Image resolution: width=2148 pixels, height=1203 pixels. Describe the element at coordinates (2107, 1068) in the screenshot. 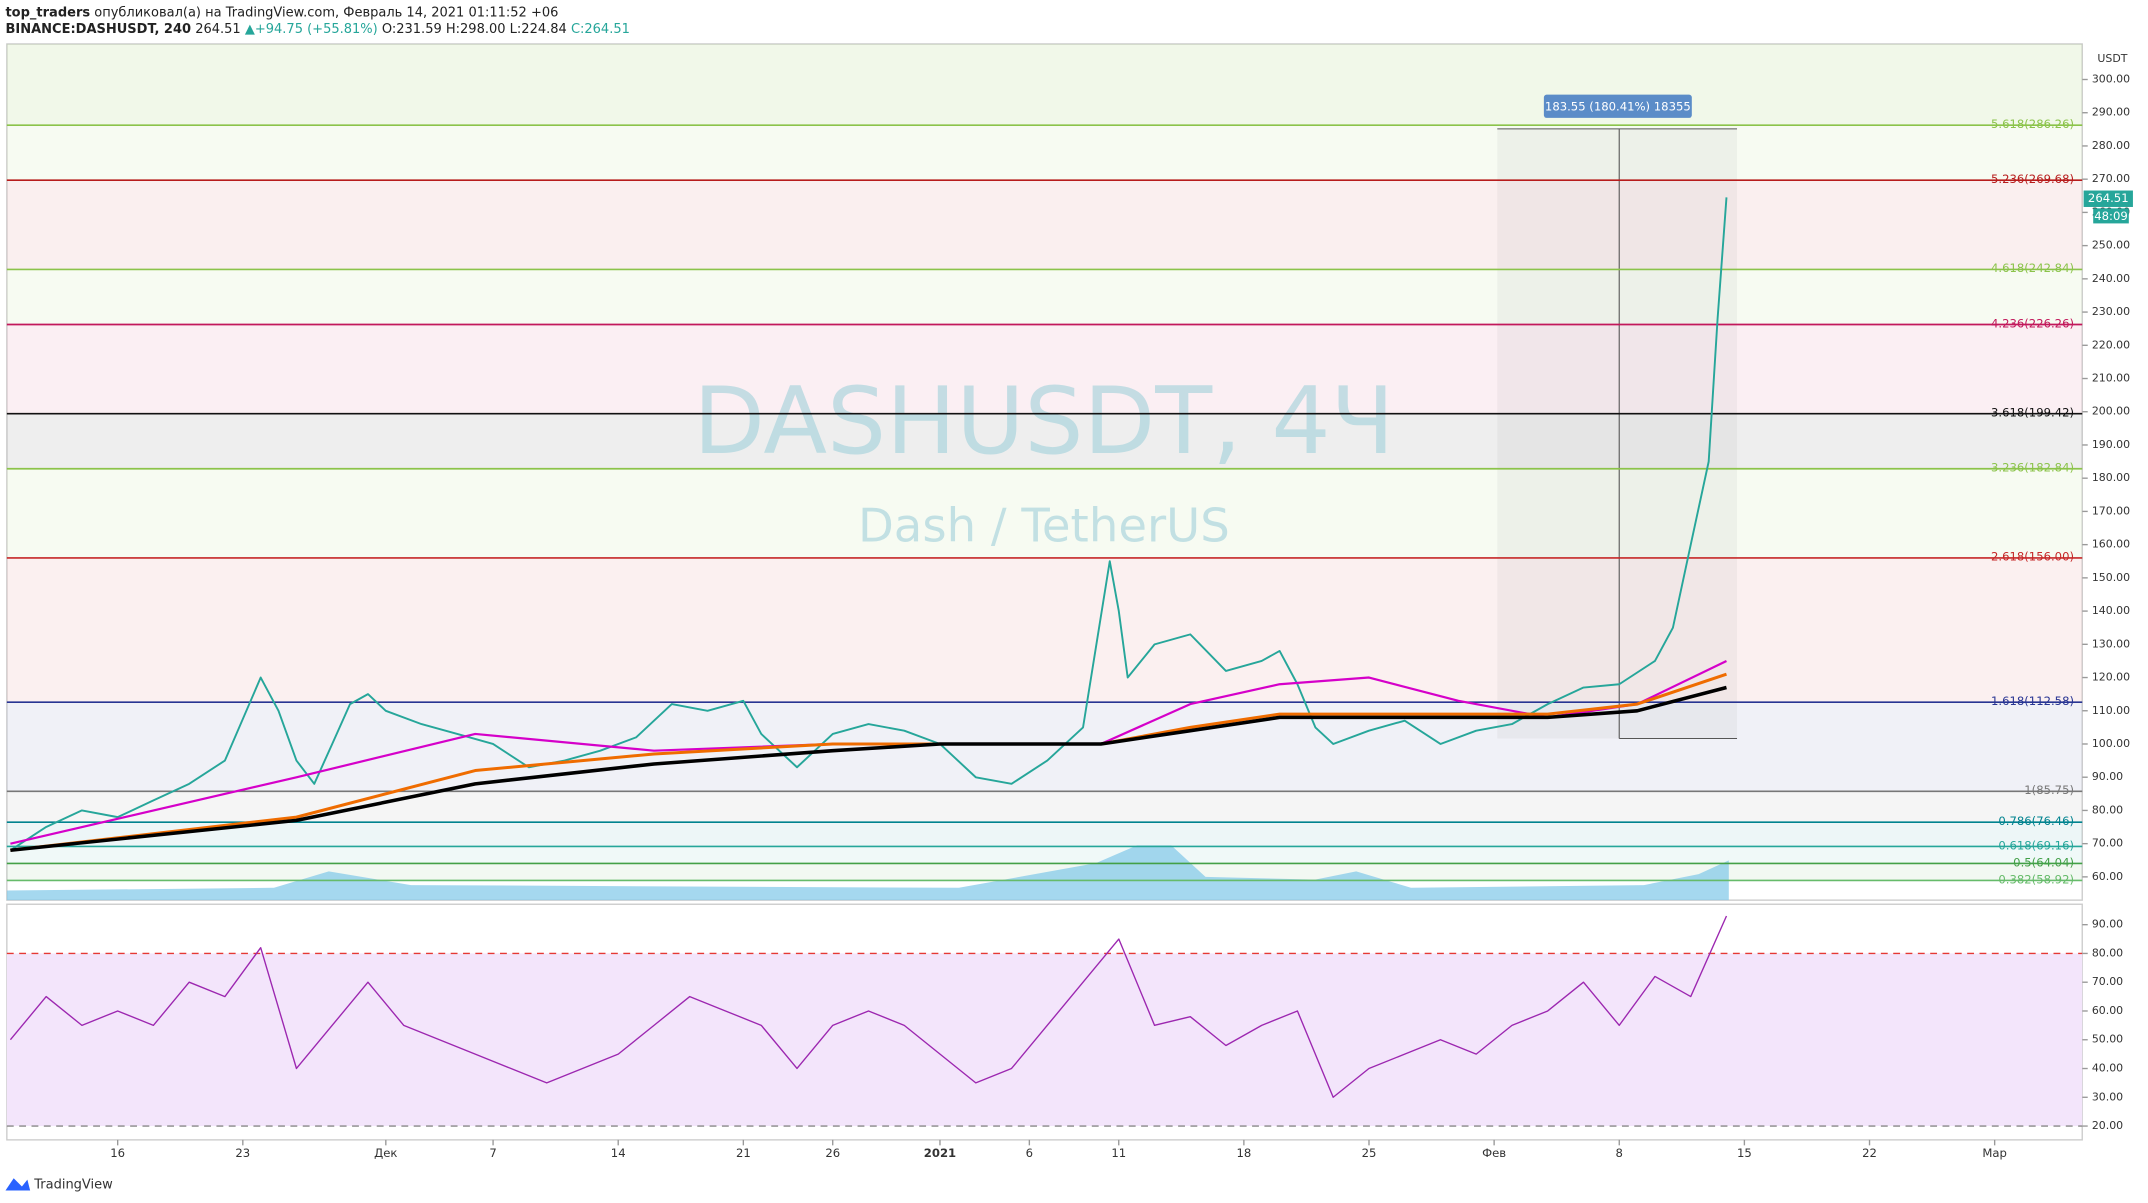

I see `y-tick-label: 40.00` at that location.